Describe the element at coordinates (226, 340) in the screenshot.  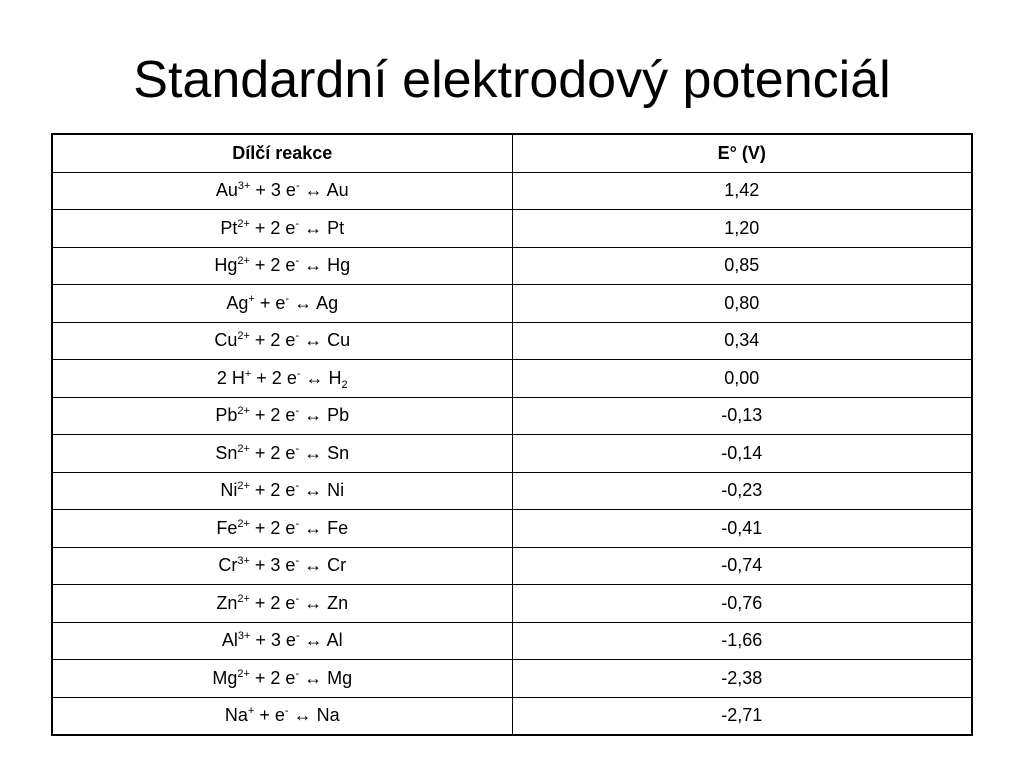
I see `reaction-text: Cu` at that location.